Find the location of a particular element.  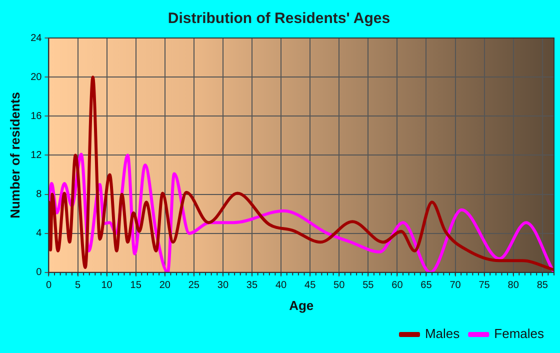

y-tick-label: 12 is located at coordinates (36, 155).